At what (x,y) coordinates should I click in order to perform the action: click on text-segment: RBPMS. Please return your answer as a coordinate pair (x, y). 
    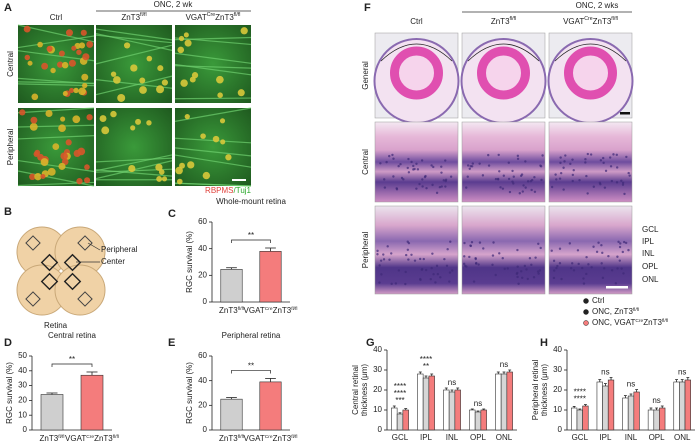
    Looking at the image, I should click on (219, 190).